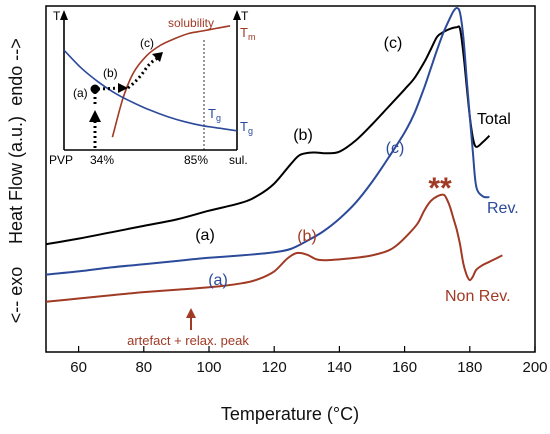 Image resolution: width=550 pixels, height=434 pixels. Describe the element at coordinates (245, 16) in the screenshot. I see `inset-right-axis-label: T` at that location.